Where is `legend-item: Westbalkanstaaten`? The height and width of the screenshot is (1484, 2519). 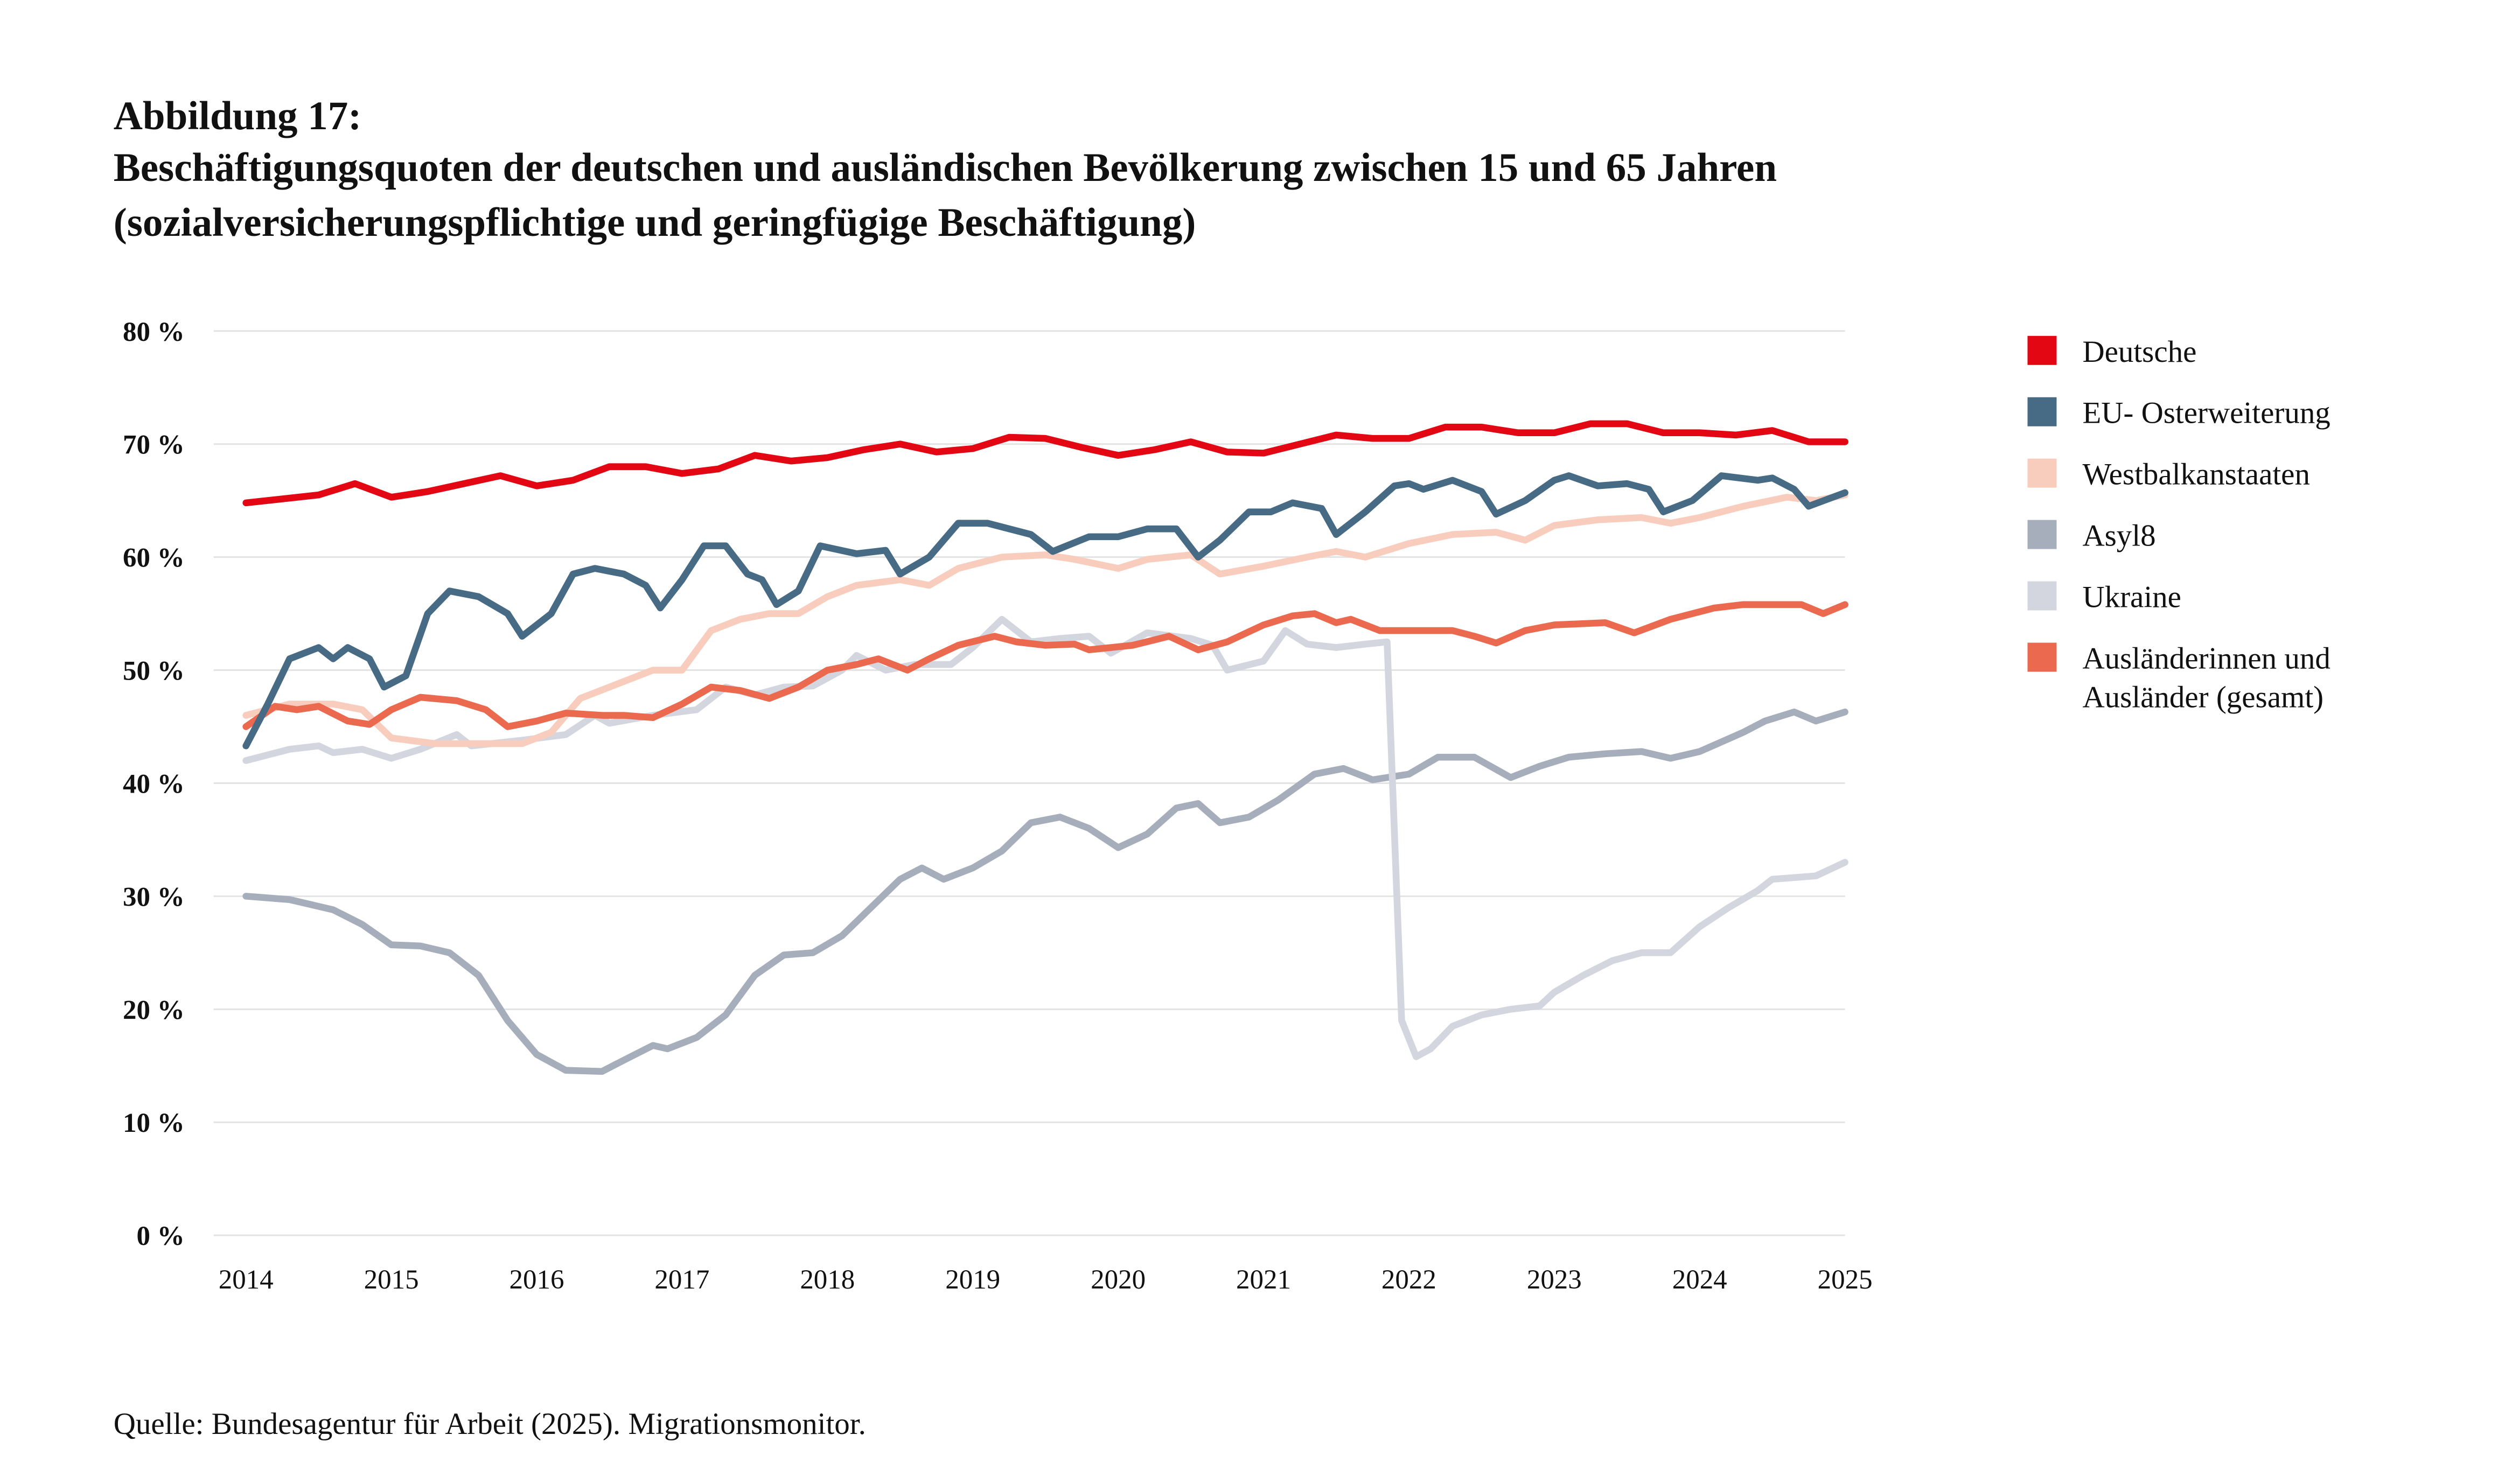 legend-item: Westbalkanstaaten is located at coordinates (2168, 475).